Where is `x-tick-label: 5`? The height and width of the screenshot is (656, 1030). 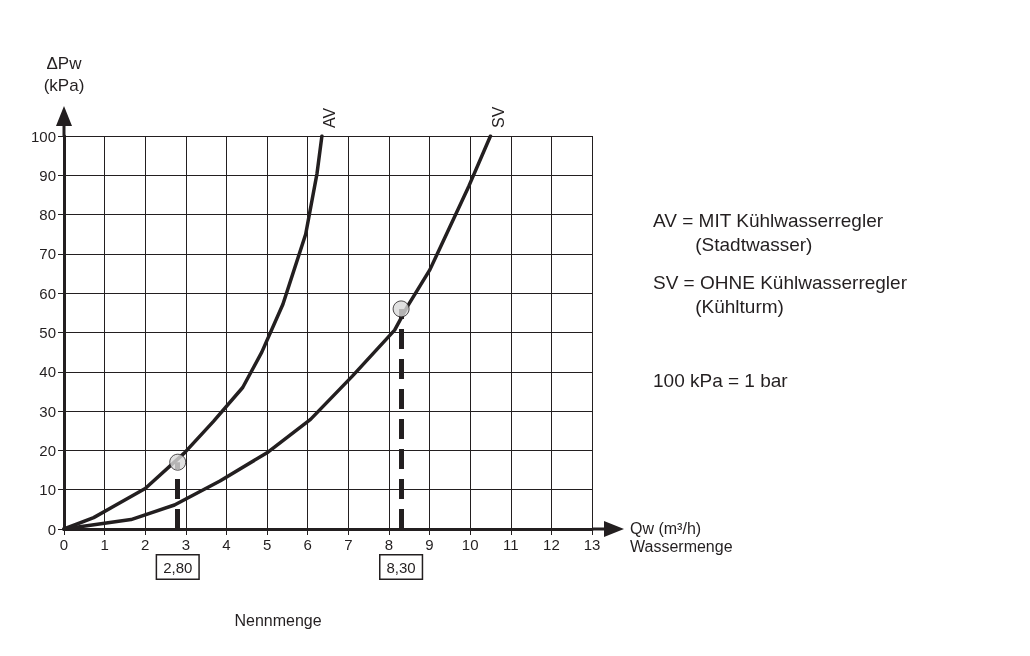 x-tick-label: 5 is located at coordinates (267, 544).